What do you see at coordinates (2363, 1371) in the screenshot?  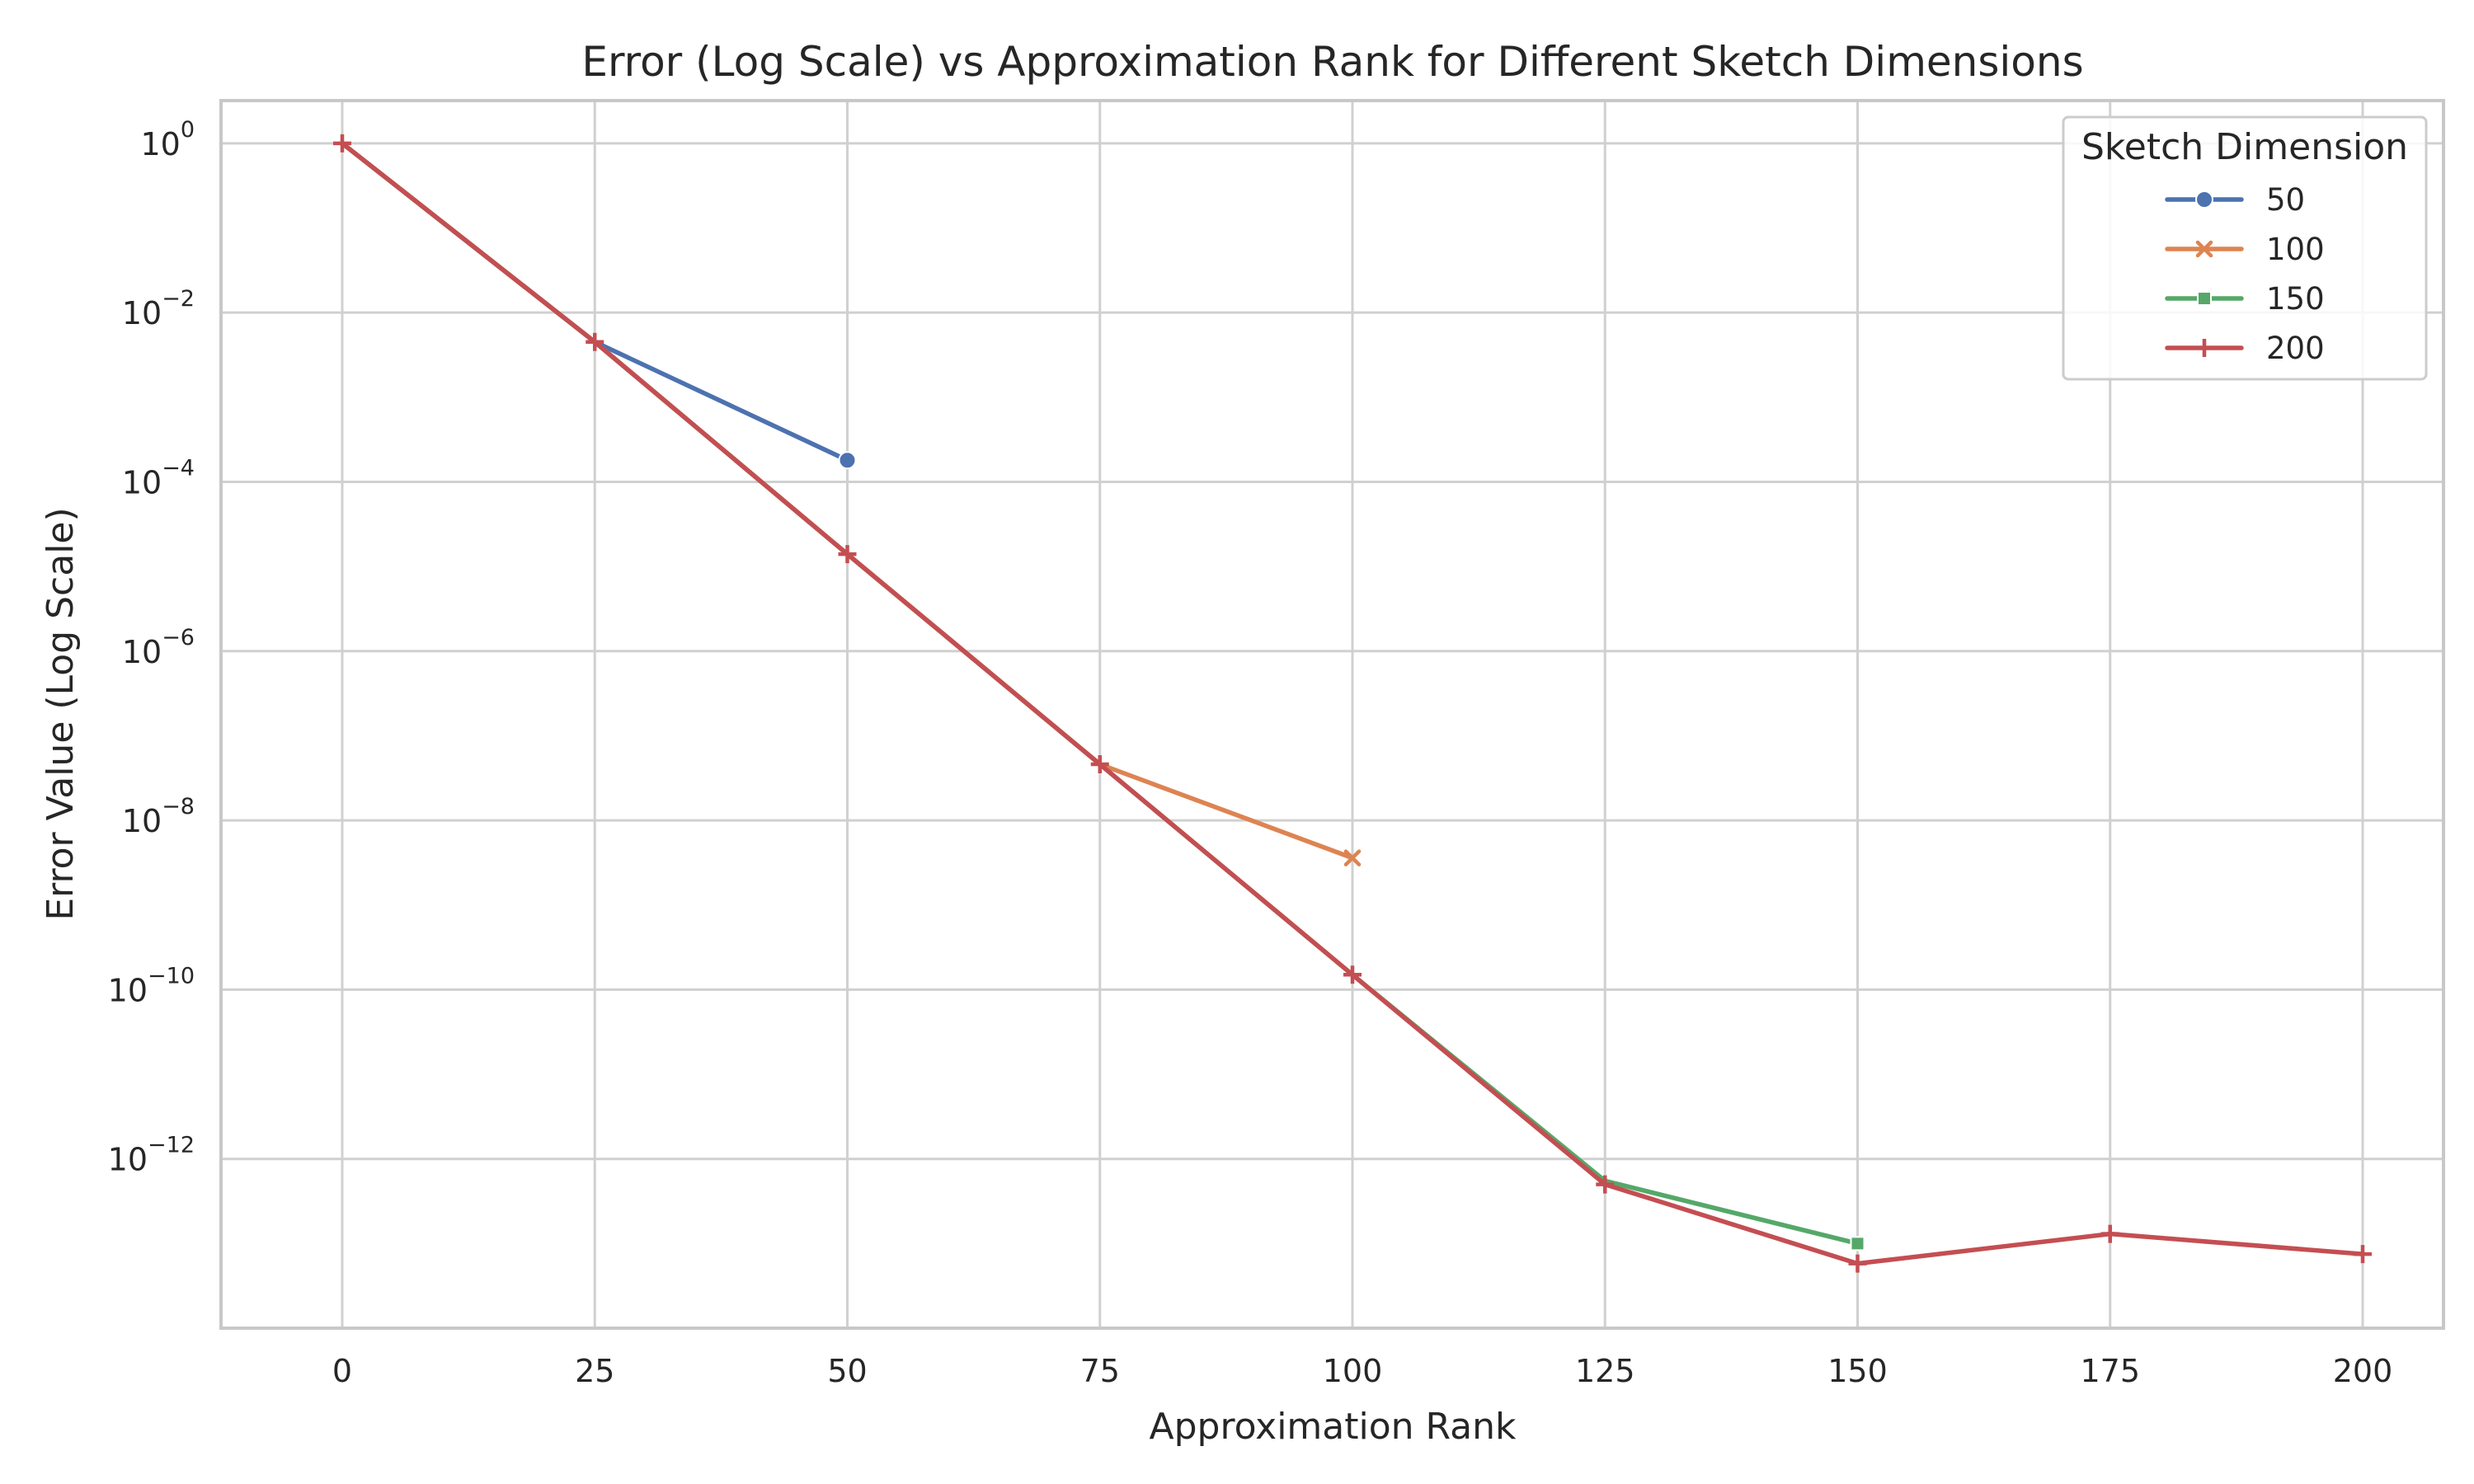 I see `x-tick-label: 200` at bounding box center [2363, 1371].